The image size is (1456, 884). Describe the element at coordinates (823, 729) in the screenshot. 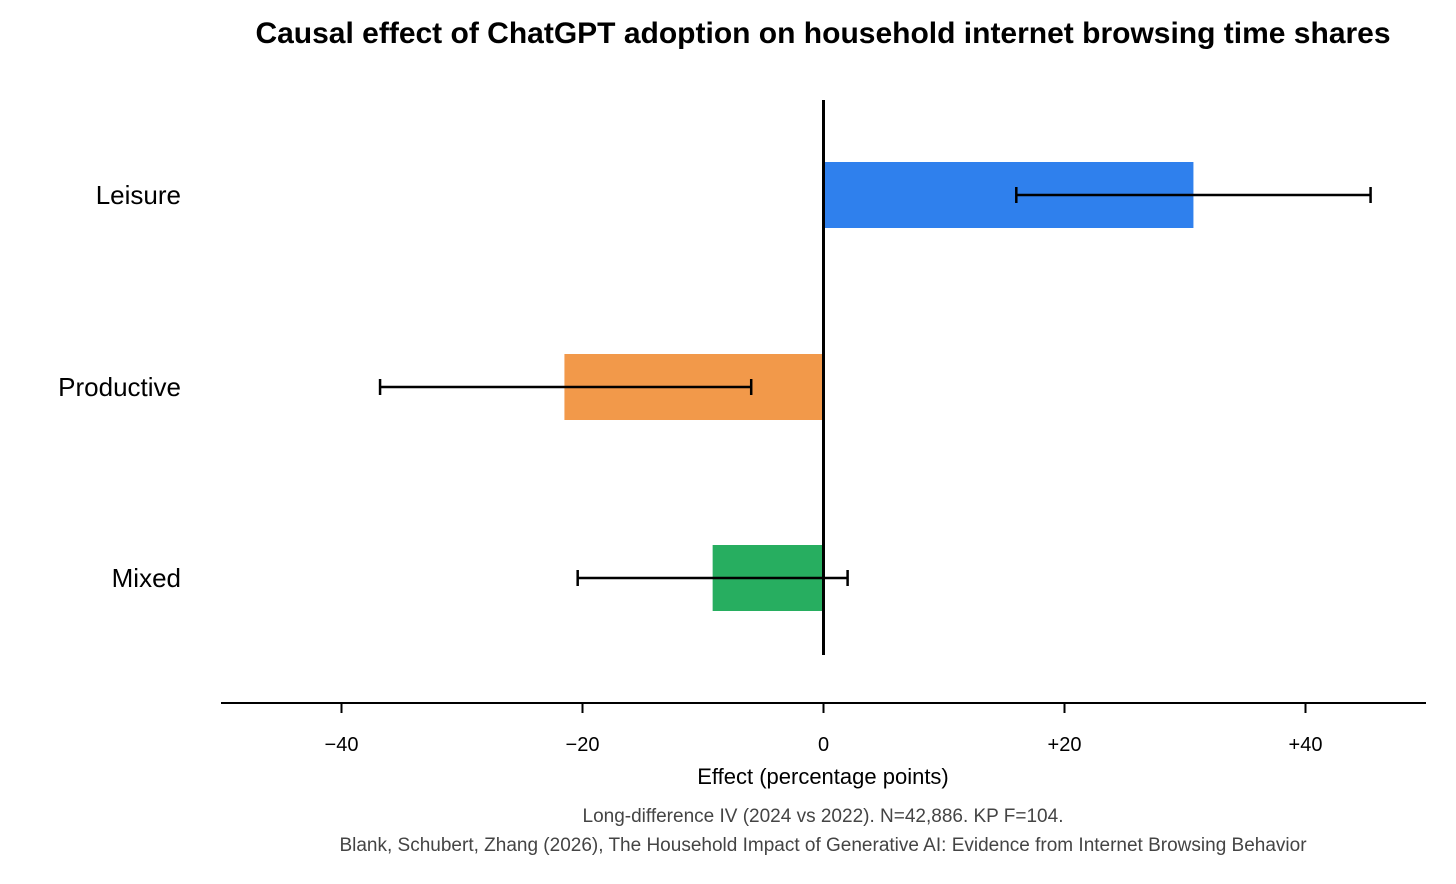

I see `x-axis: −40 −20 0 +20 +40` at that location.